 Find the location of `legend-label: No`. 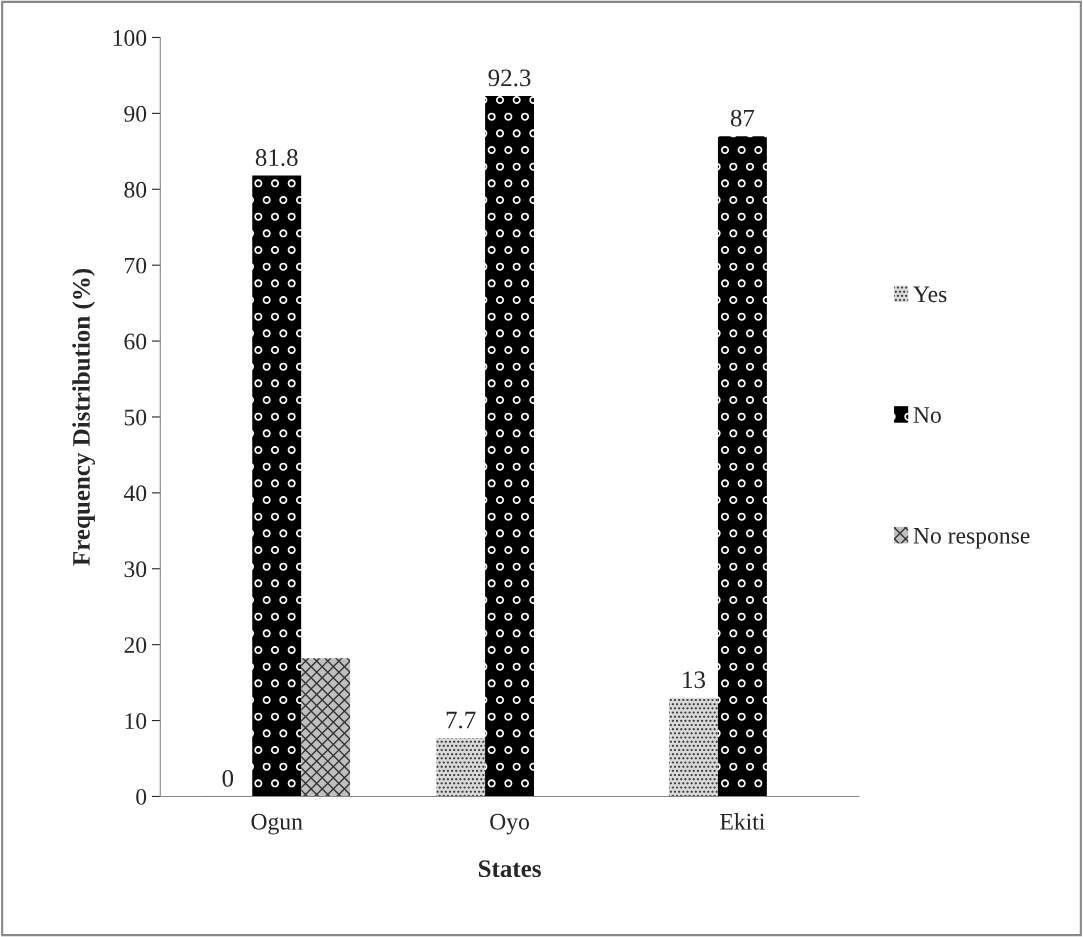

legend-label: No is located at coordinates (927, 415).